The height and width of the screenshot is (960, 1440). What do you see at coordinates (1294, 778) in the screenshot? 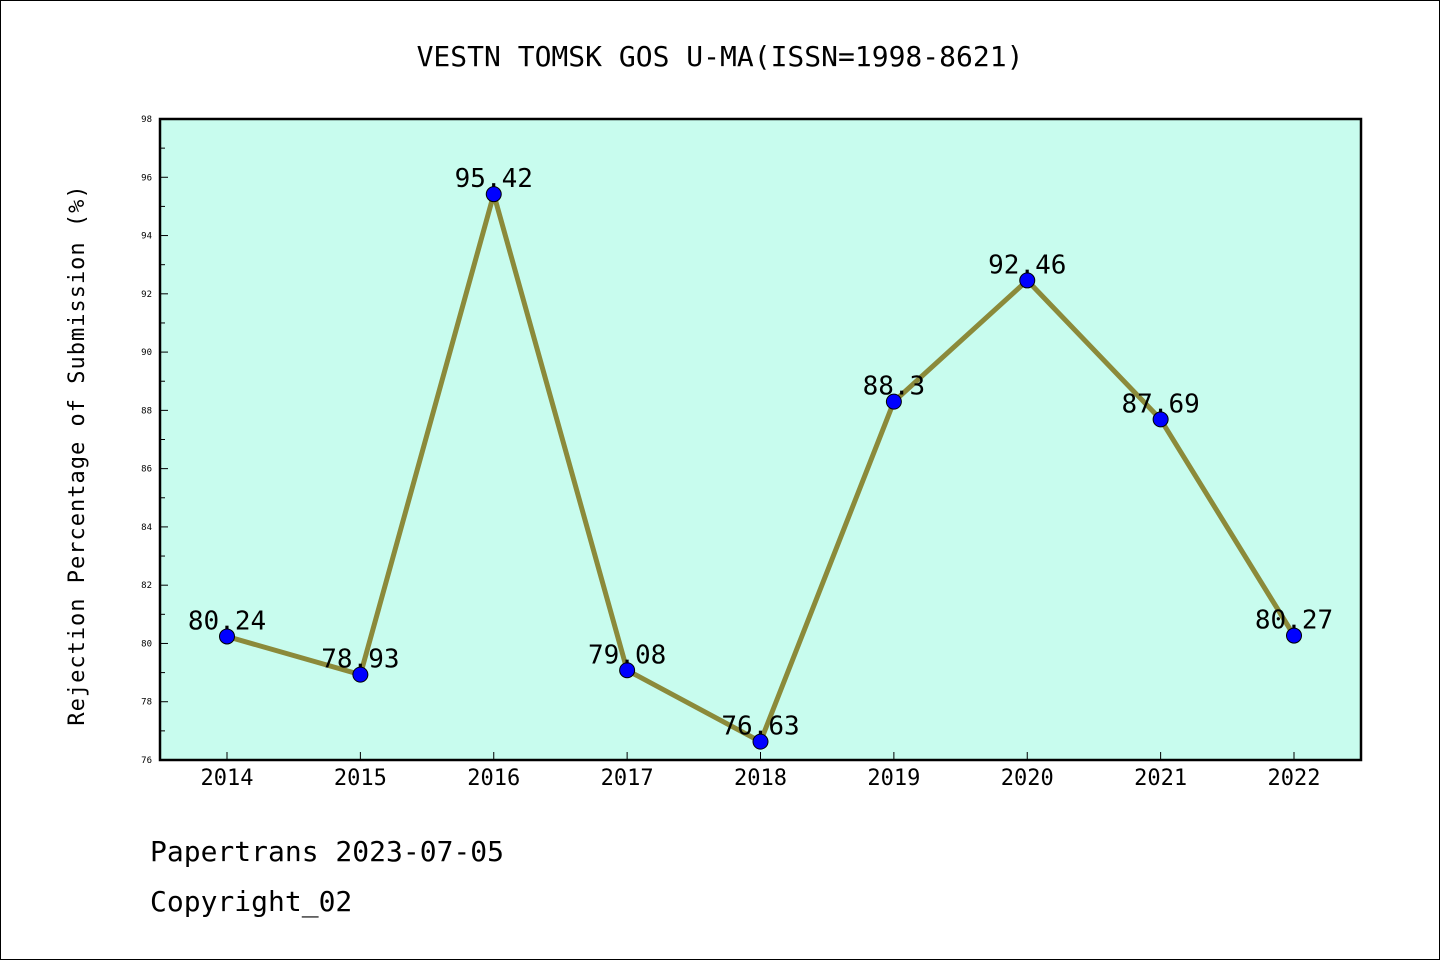
I see `x-tick-label: 2022` at bounding box center [1294, 778].